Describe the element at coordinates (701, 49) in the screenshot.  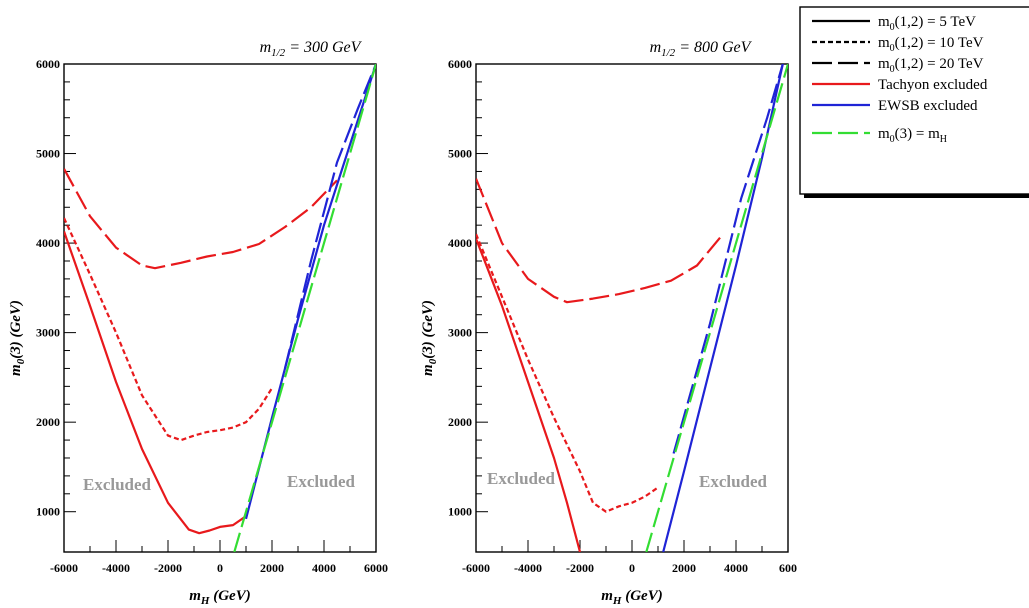
I see `panel-title: m1/2 = 800 GeV` at that location.